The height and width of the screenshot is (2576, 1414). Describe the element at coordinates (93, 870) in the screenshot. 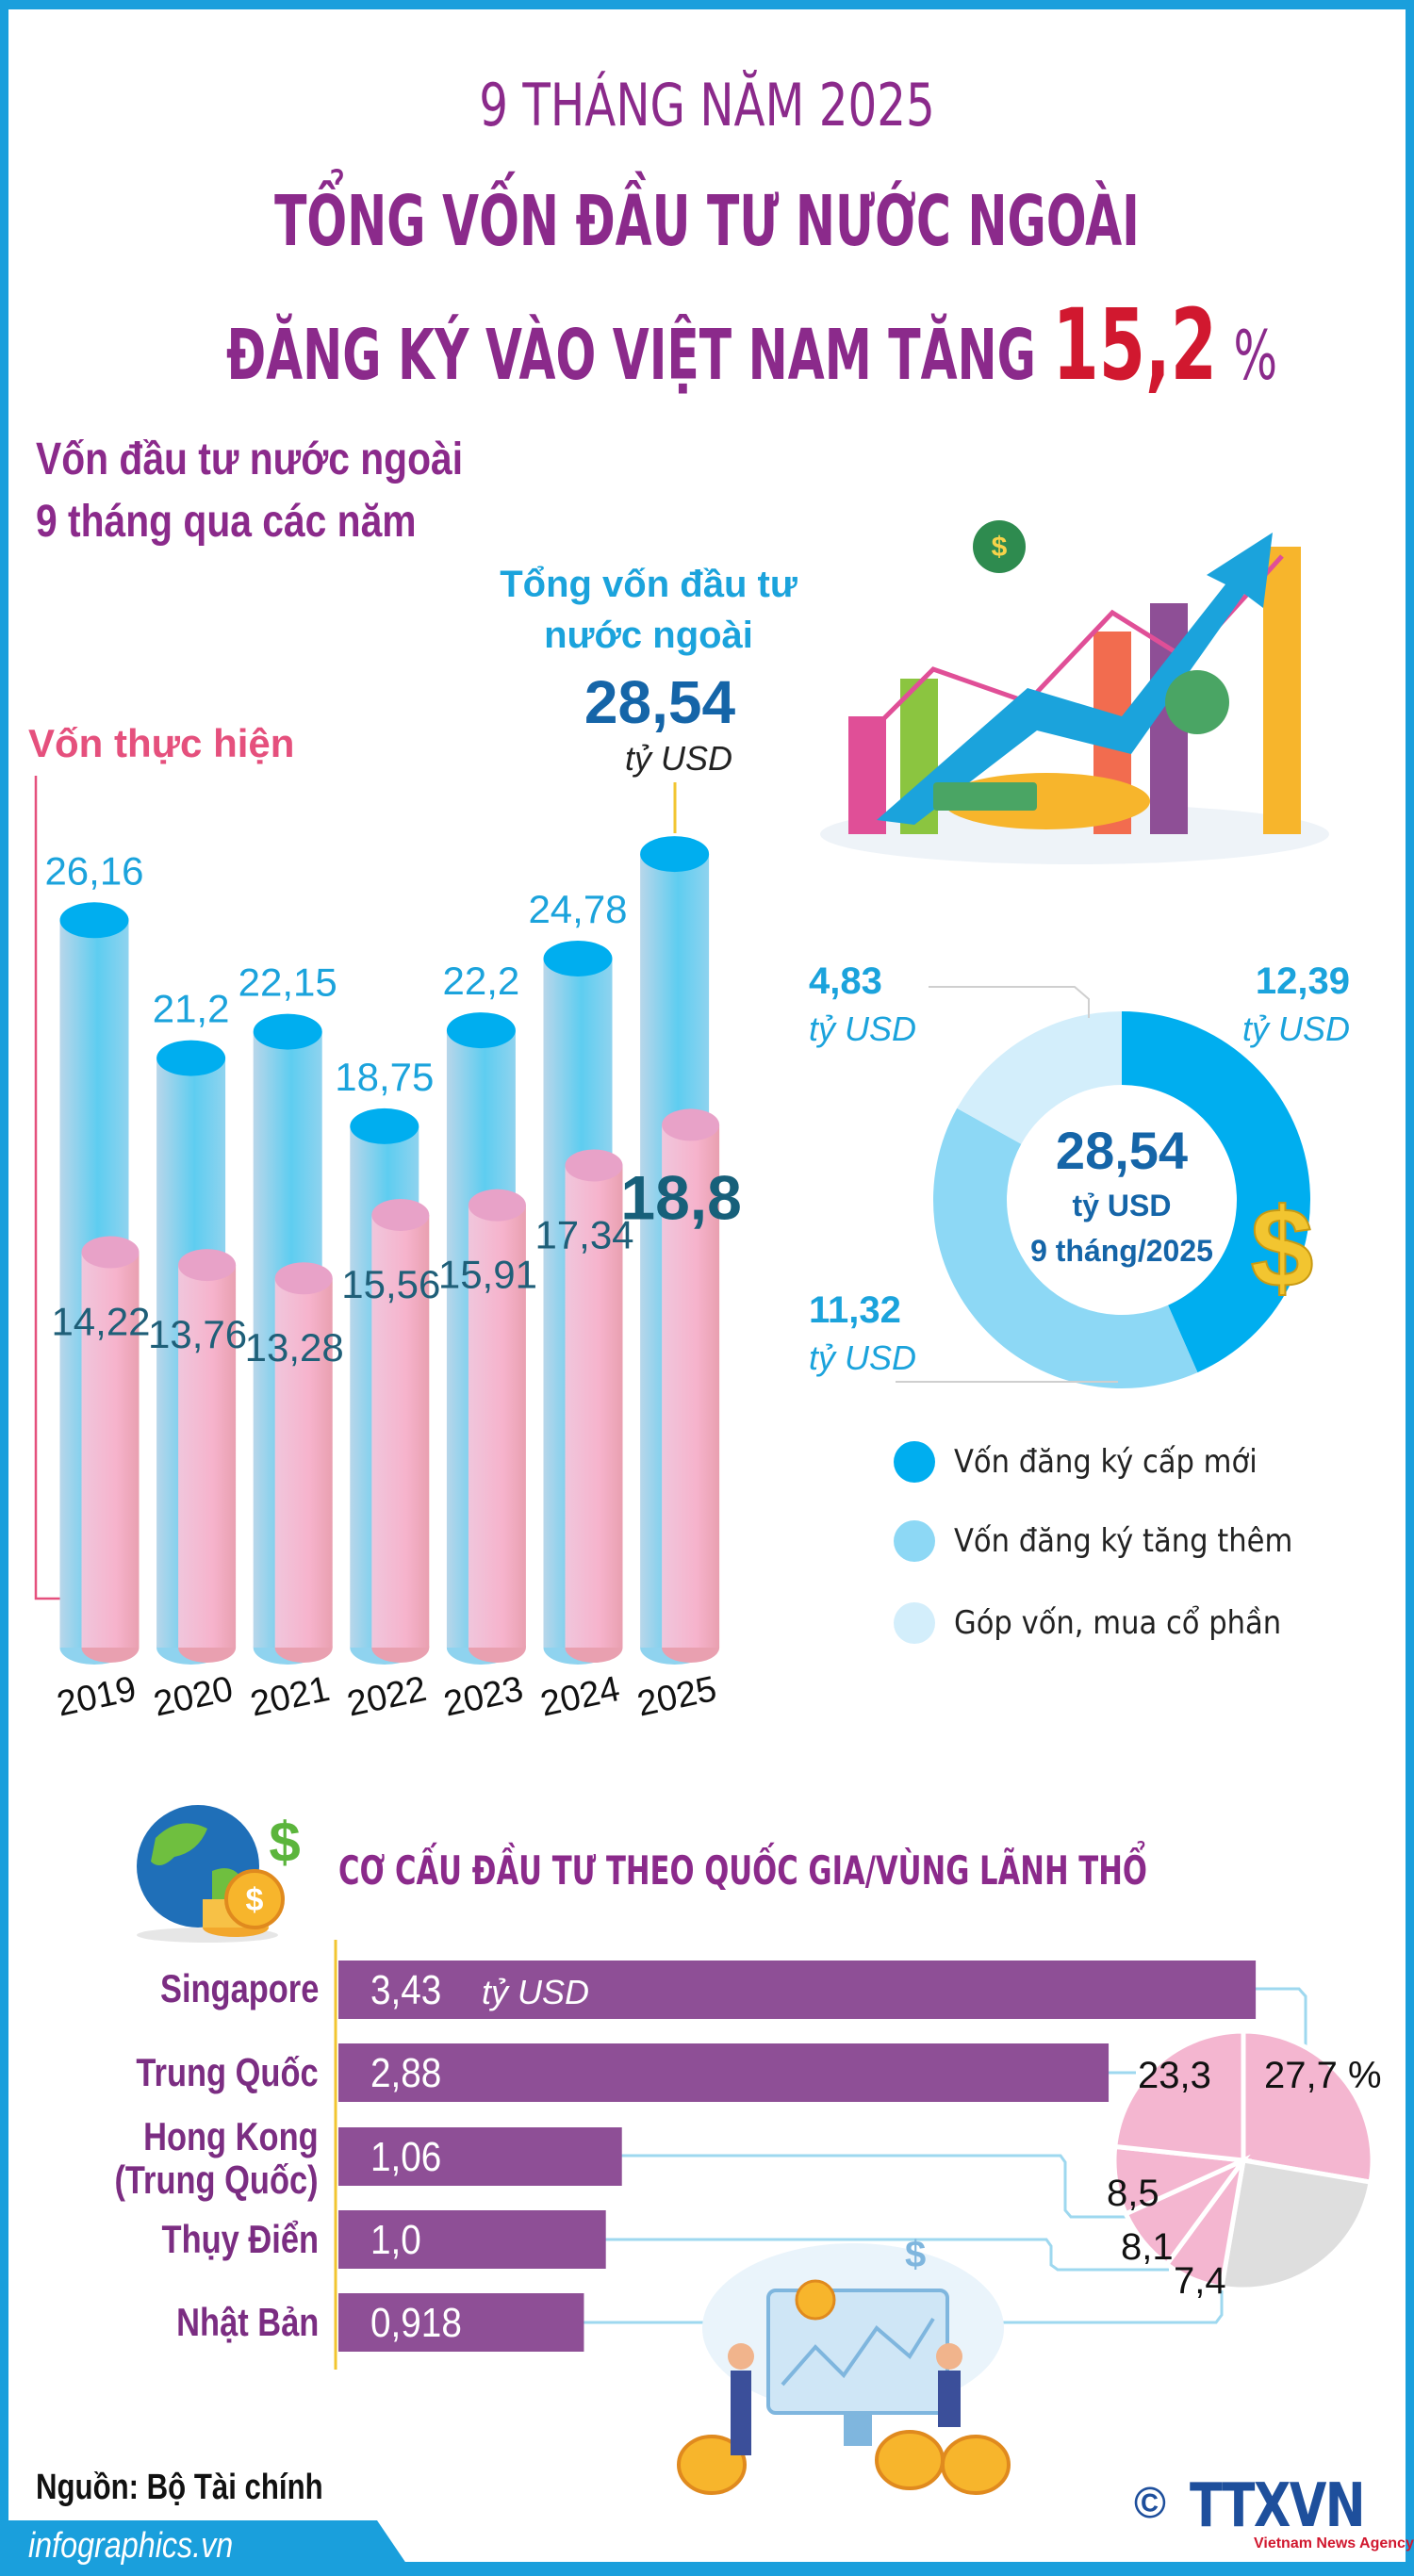

I see `total-value-label: 26,16` at that location.